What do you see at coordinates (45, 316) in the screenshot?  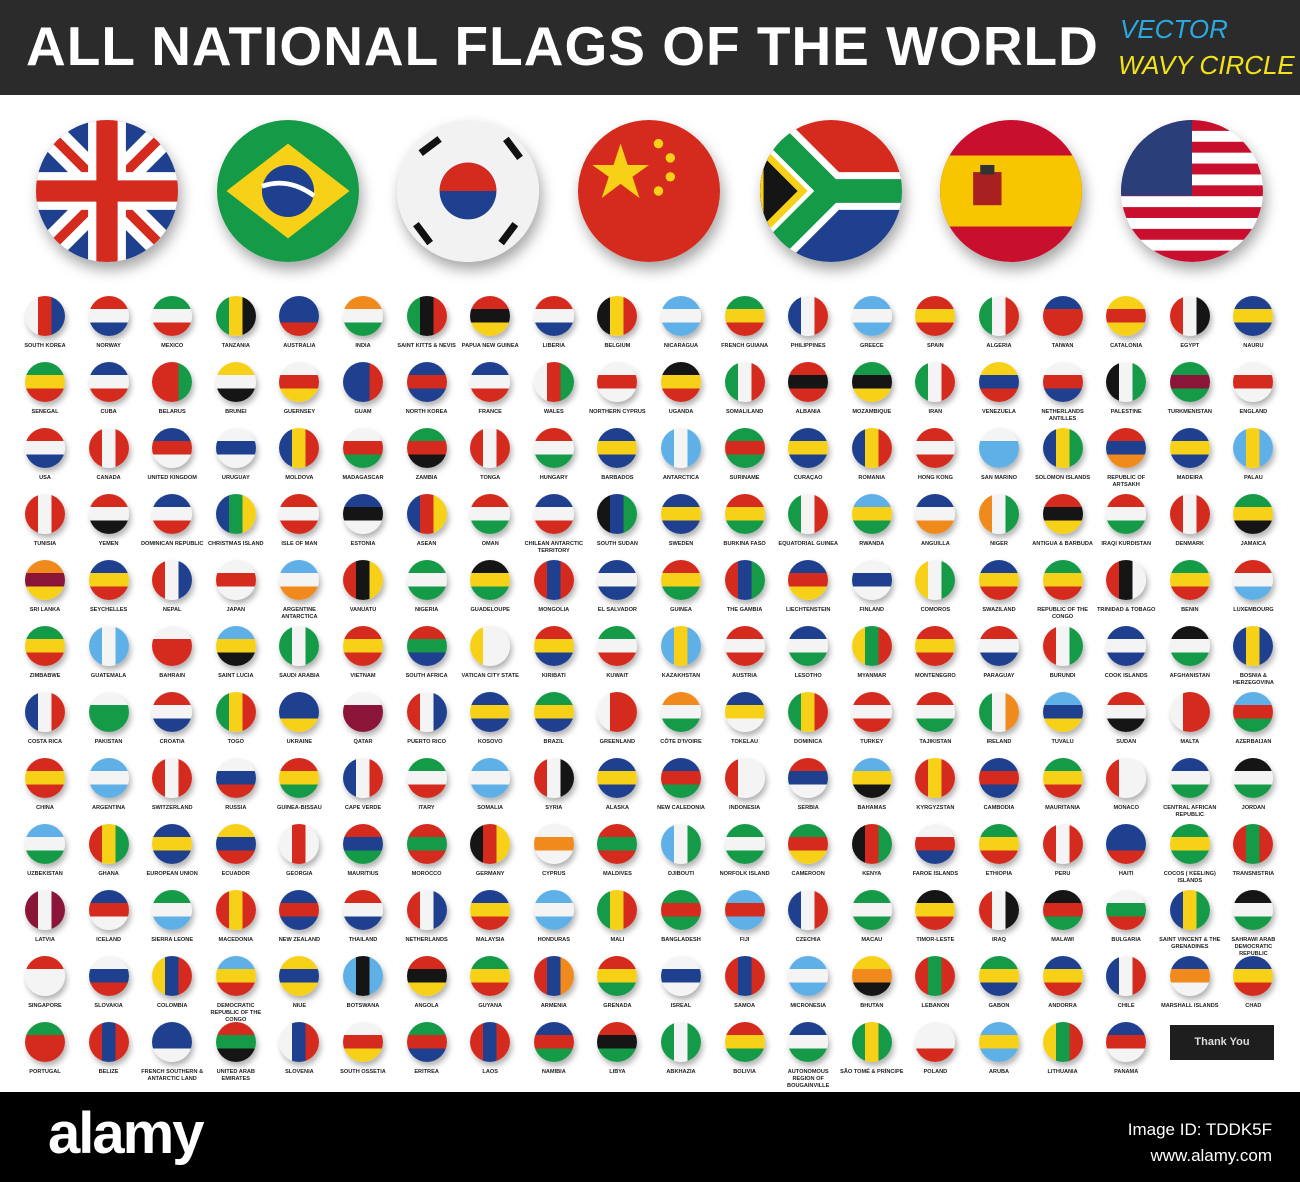 I see `flag-south-korea` at bounding box center [45, 316].